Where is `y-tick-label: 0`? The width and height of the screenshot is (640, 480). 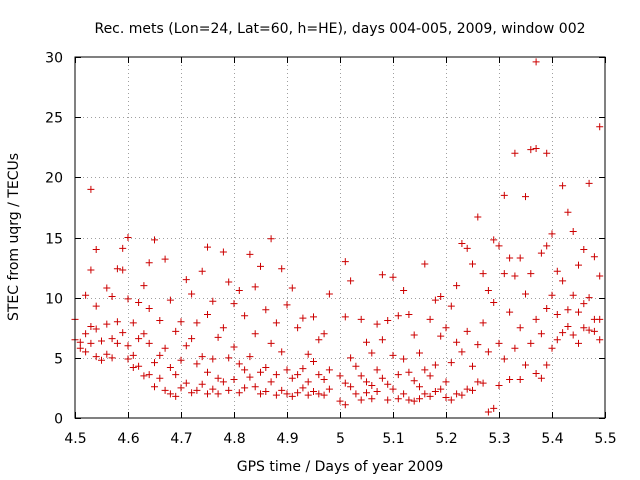 y-tick-label: 0 is located at coordinates (58, 420).